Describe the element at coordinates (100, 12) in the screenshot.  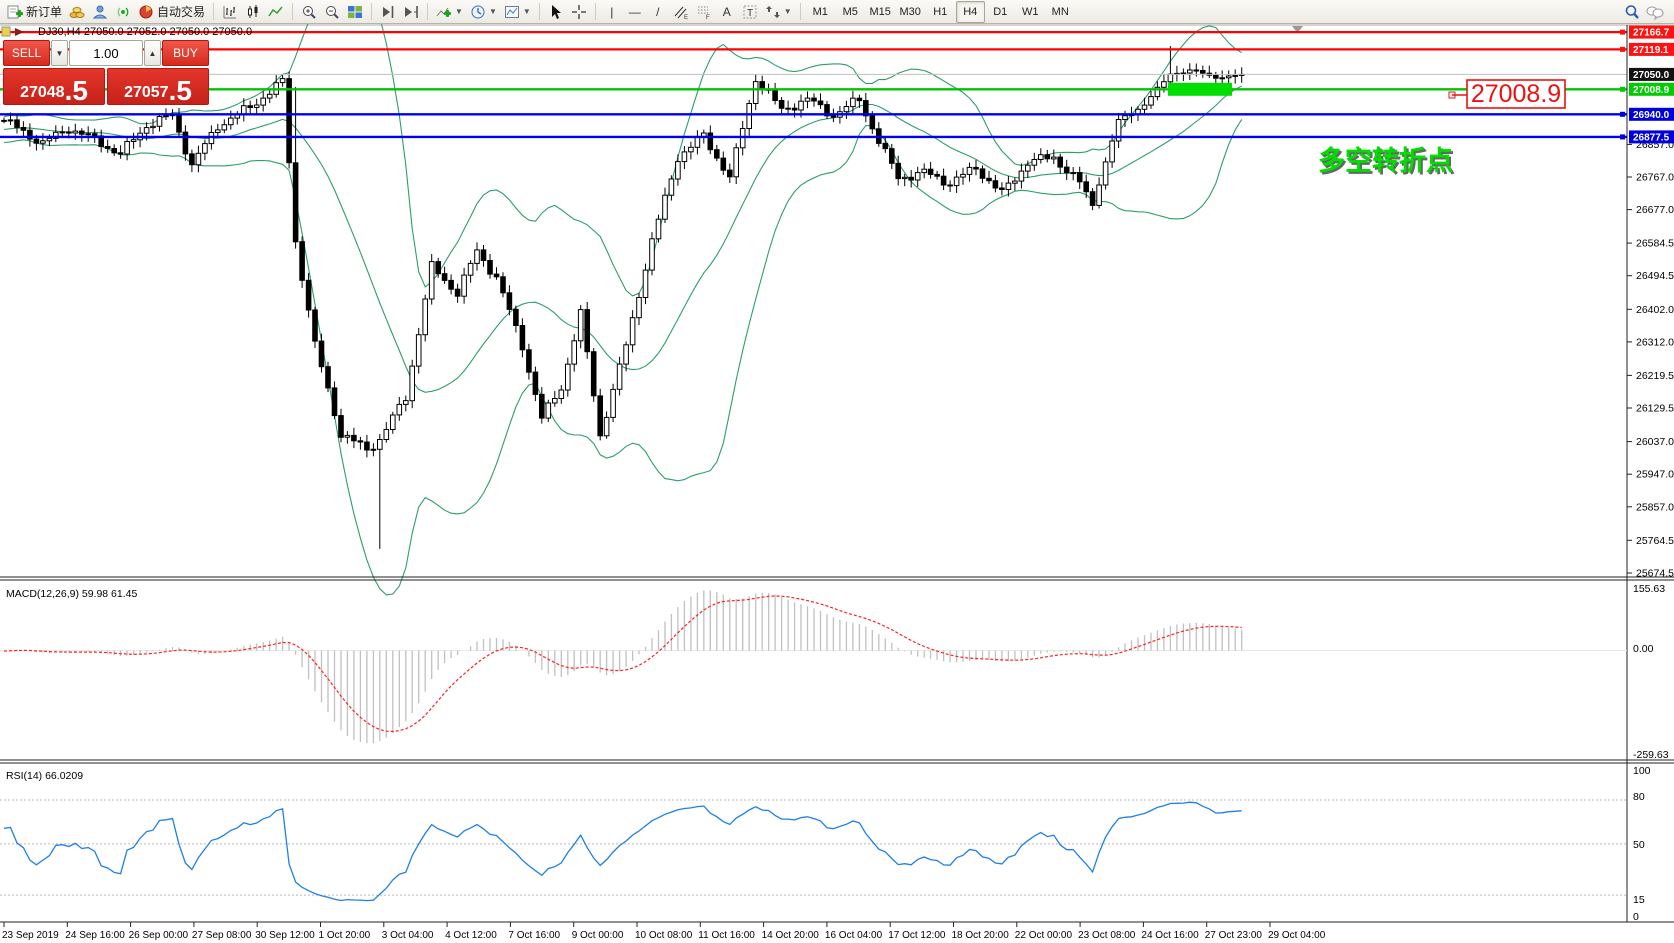
I see `market-watch-button` at that location.